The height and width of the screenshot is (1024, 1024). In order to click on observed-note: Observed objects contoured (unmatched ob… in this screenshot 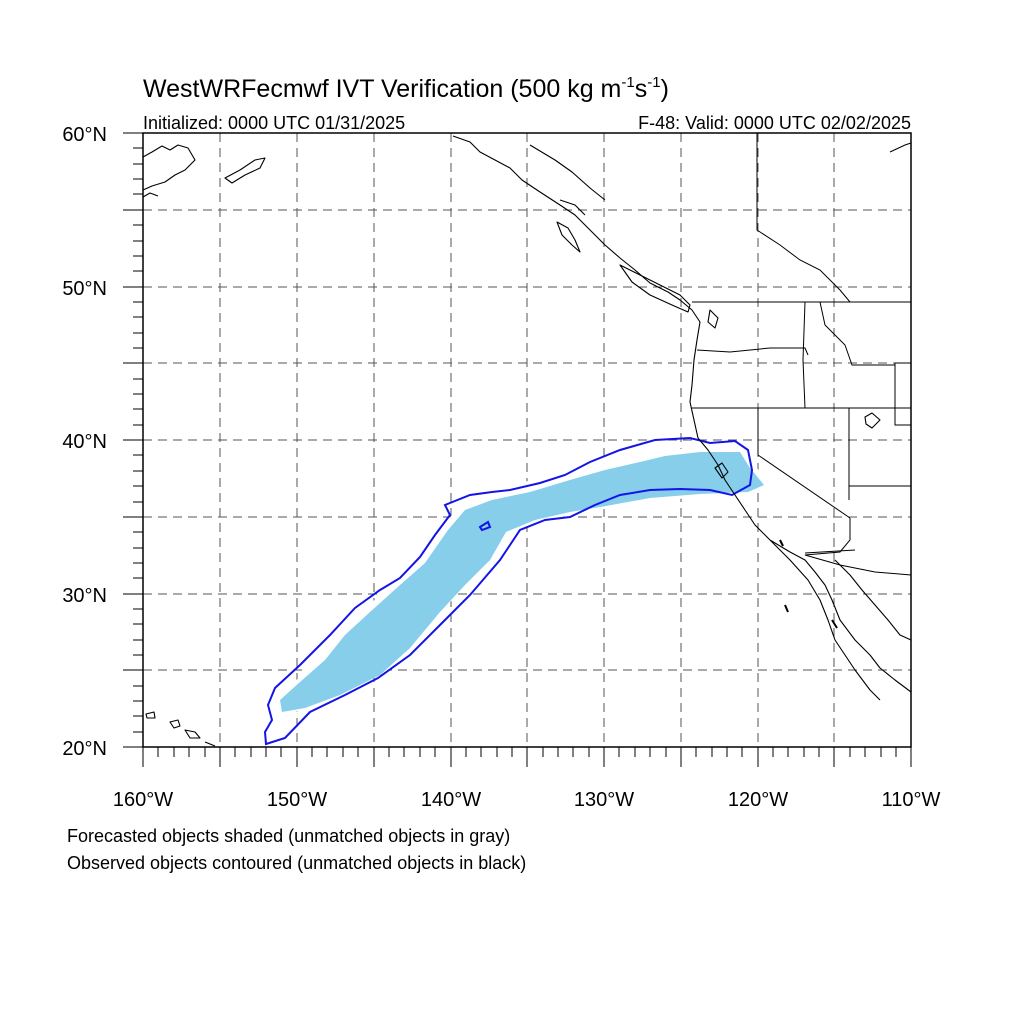, I will do `click(296, 863)`.